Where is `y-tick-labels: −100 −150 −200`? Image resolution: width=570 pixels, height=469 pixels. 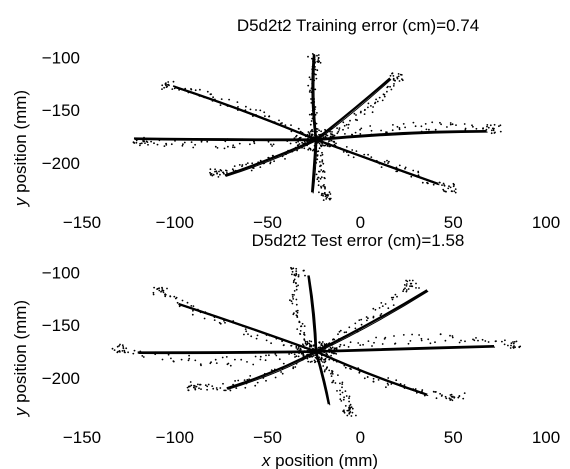 y-tick-labels: −100 −150 −200 is located at coordinates (61, 325).